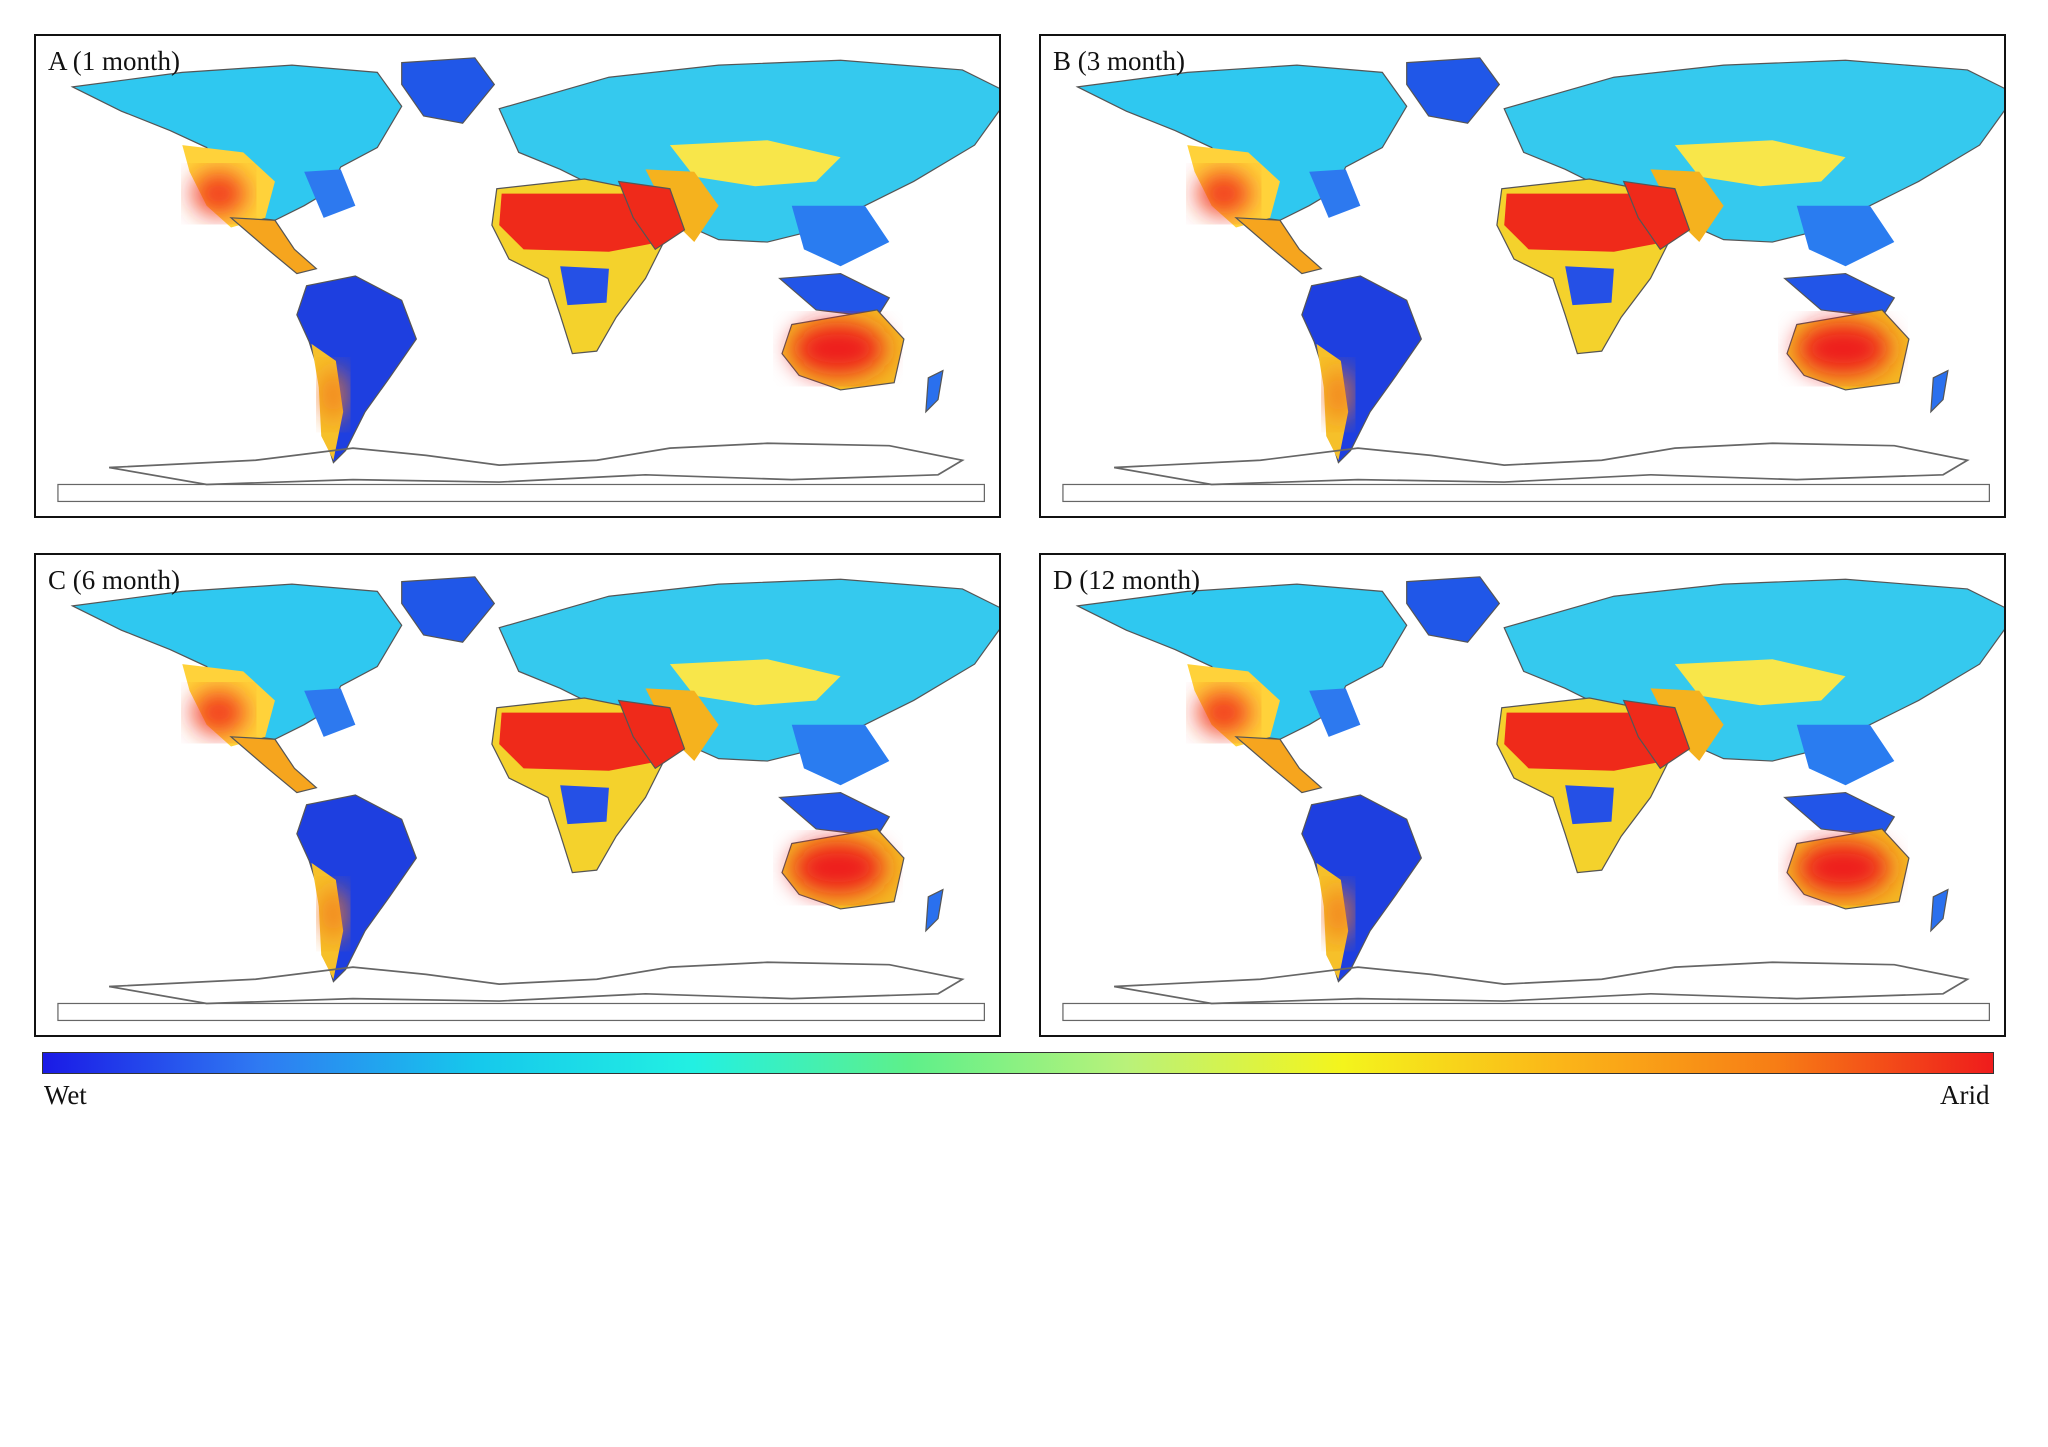 The height and width of the screenshot is (1447, 2048). Describe the element at coordinates (1018, 1063) in the screenshot. I see `colorbar` at that location.